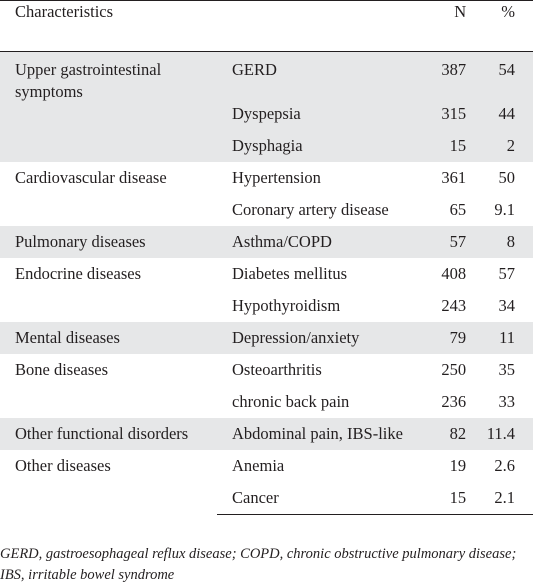  What do you see at coordinates (320, 338) in the screenshot?
I see `condition-cell: Depression/anxiety` at bounding box center [320, 338].